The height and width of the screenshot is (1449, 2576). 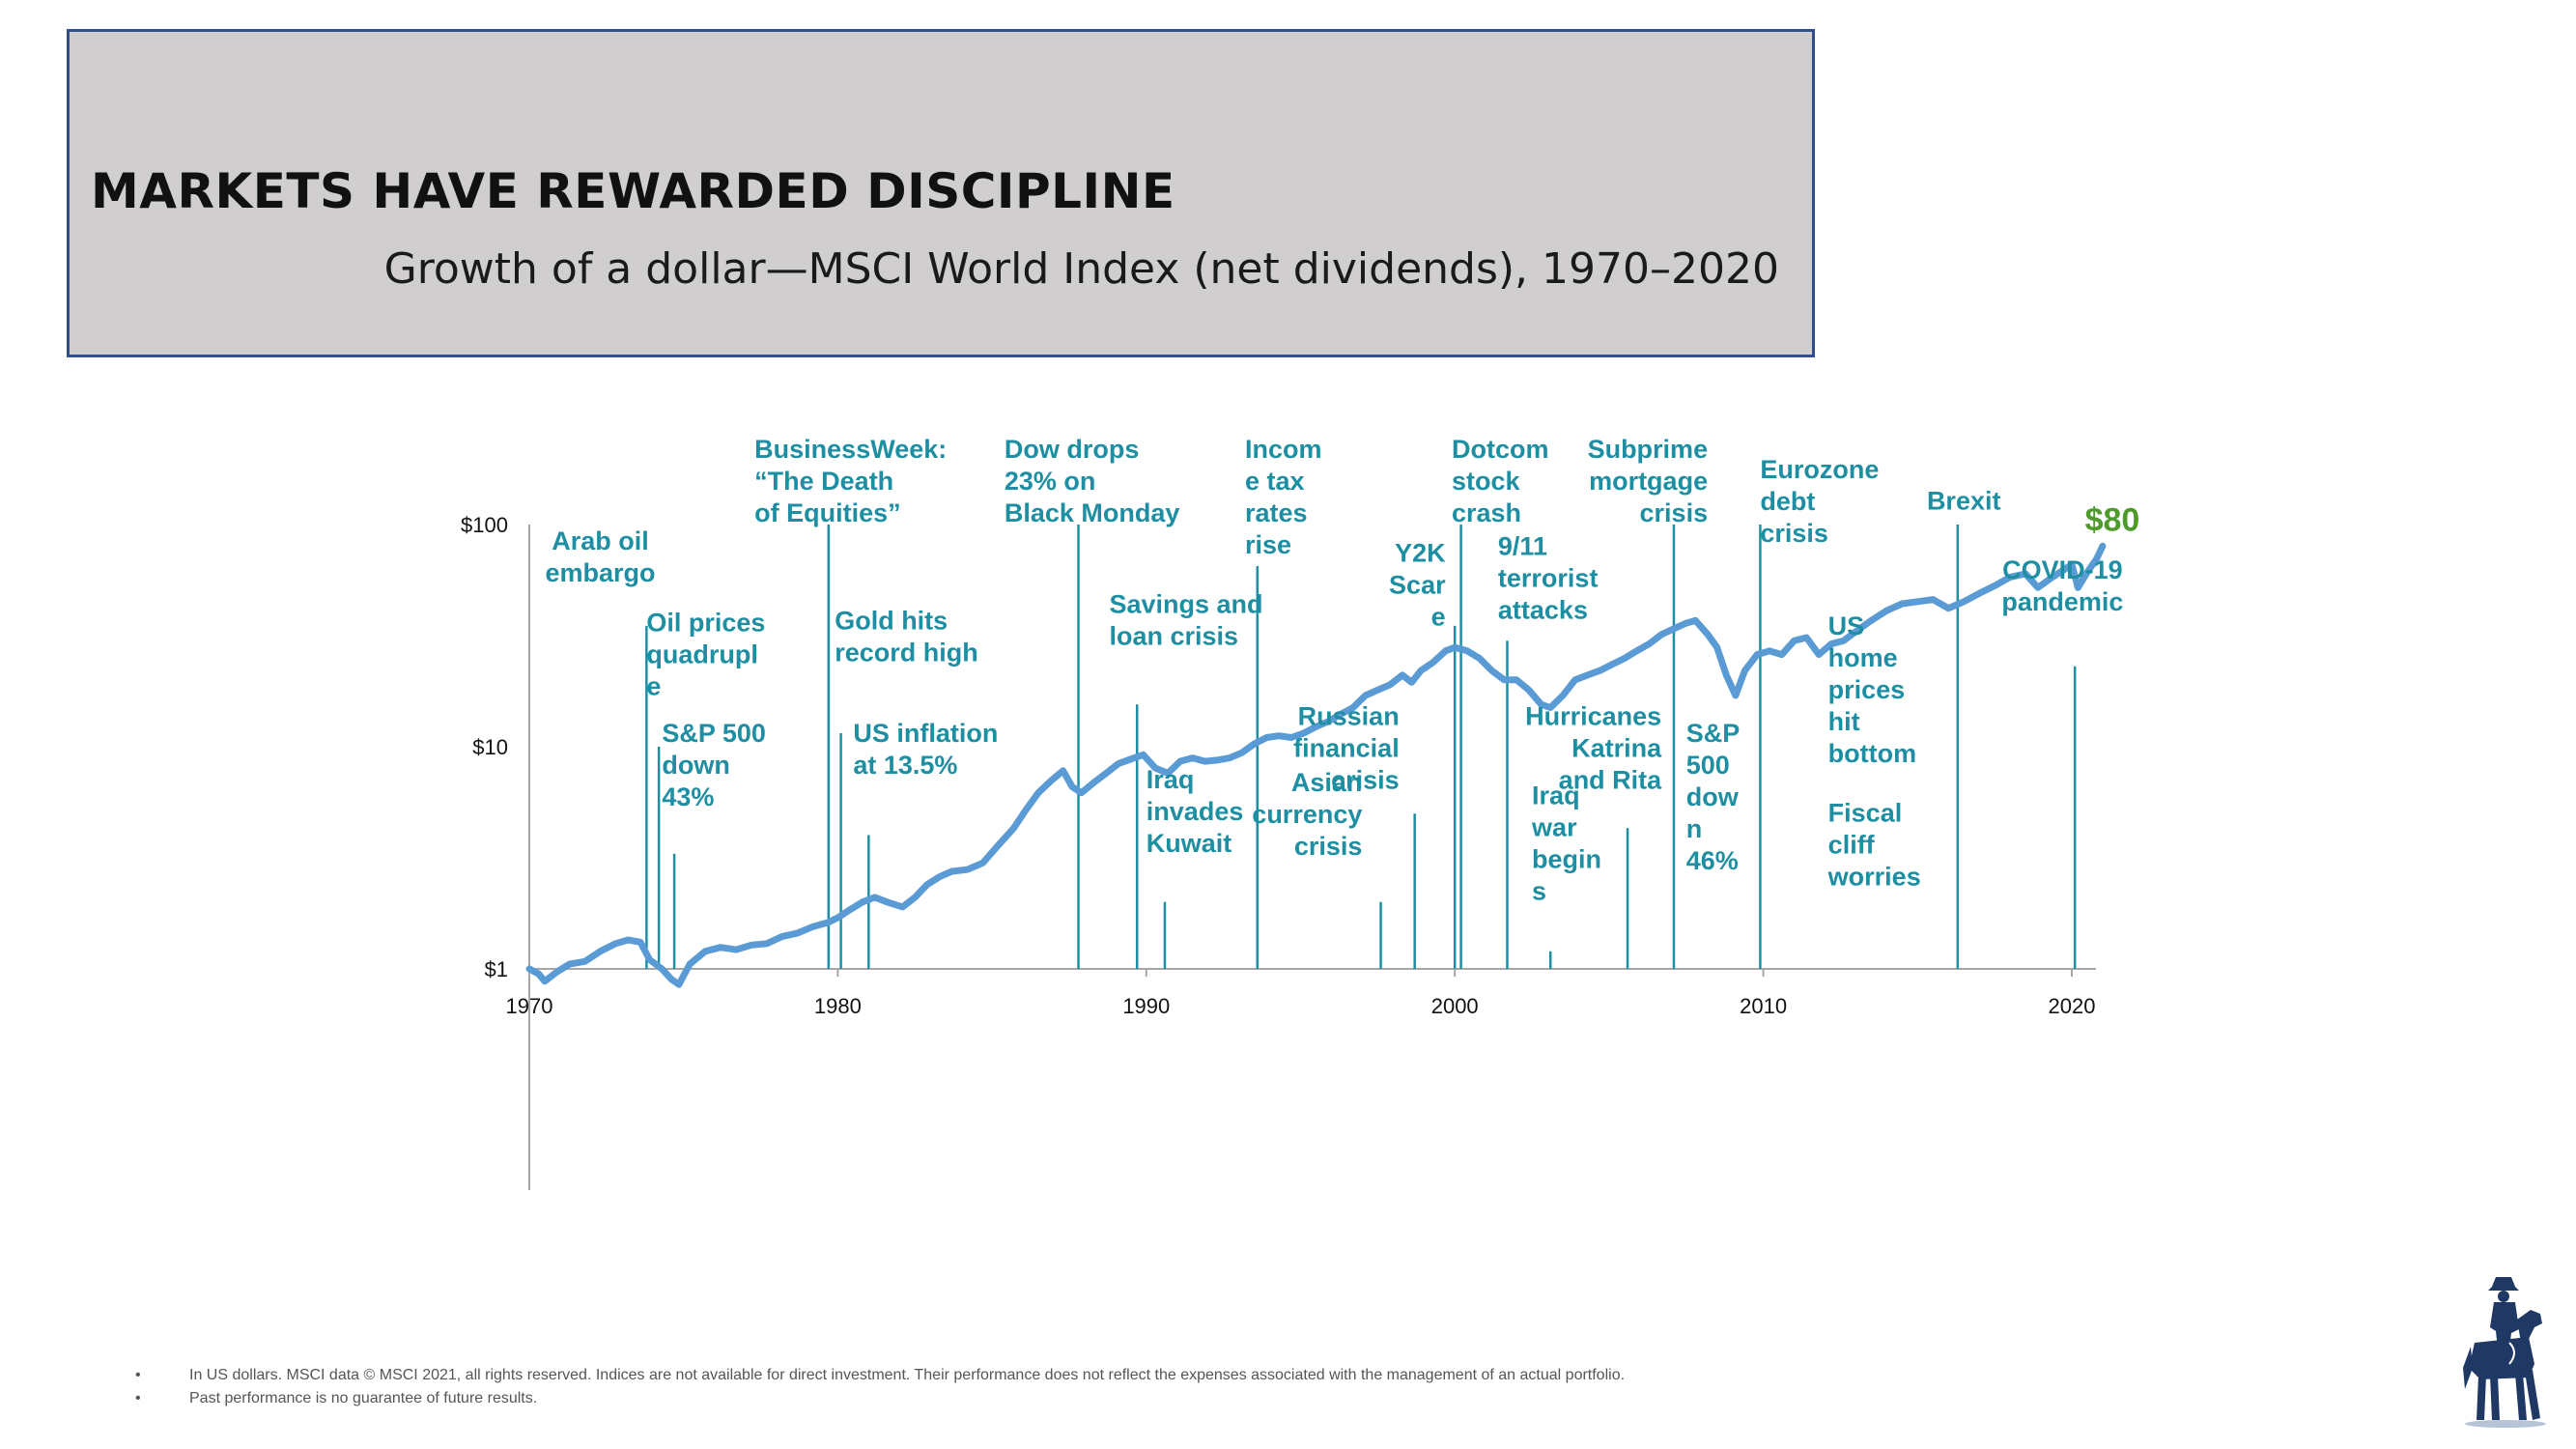 What do you see at coordinates (1307, 814) in the screenshot?
I see `annotation-label: Asian currency crisis` at bounding box center [1307, 814].